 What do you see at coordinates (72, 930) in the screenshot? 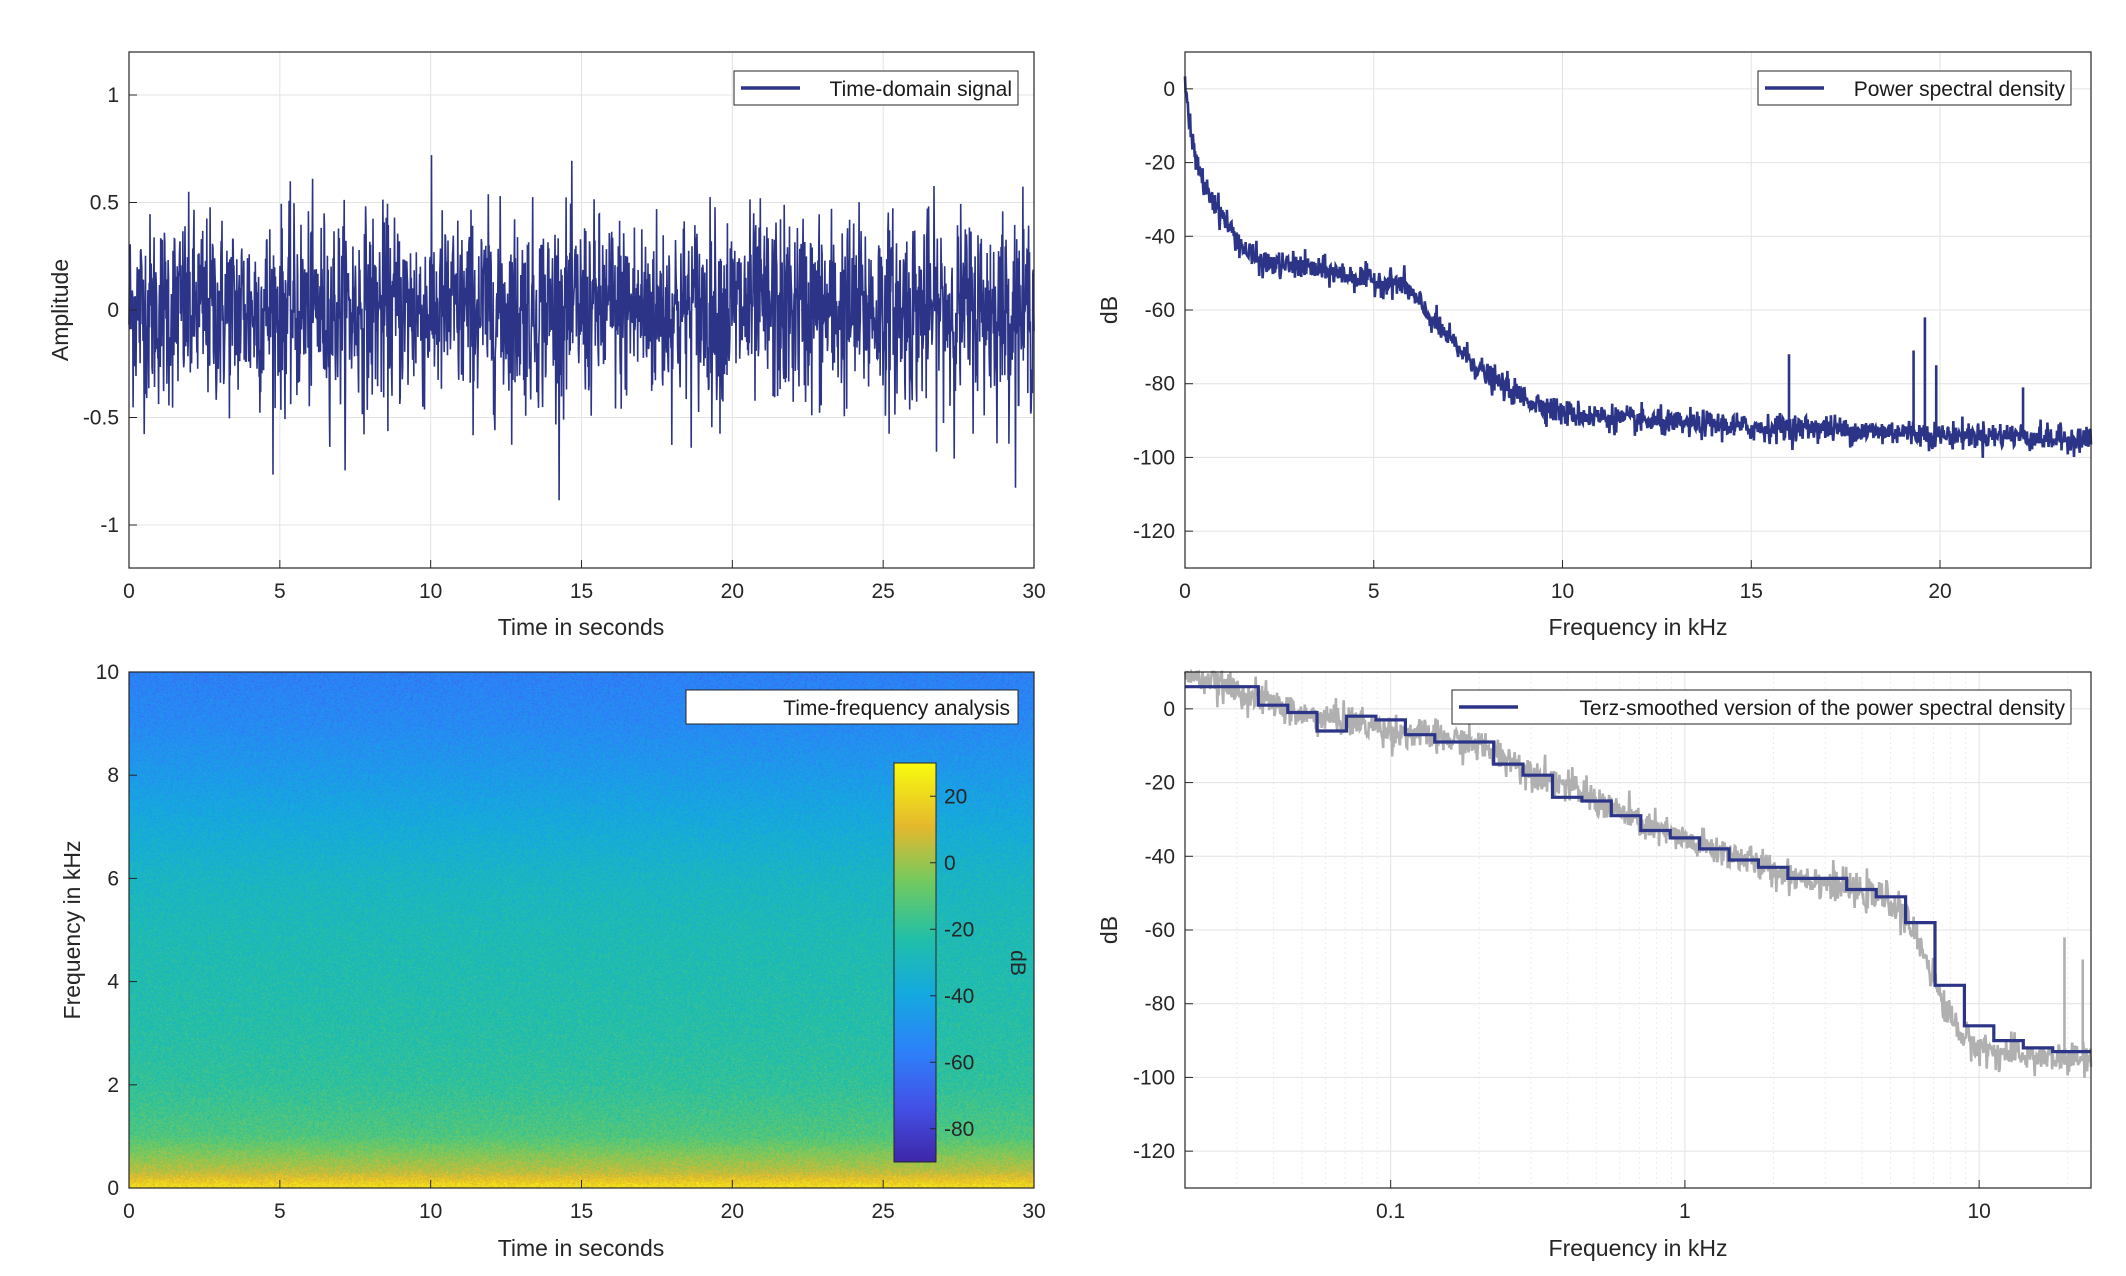
I see `y-axis-label: Frequency in kHz` at bounding box center [72, 930].